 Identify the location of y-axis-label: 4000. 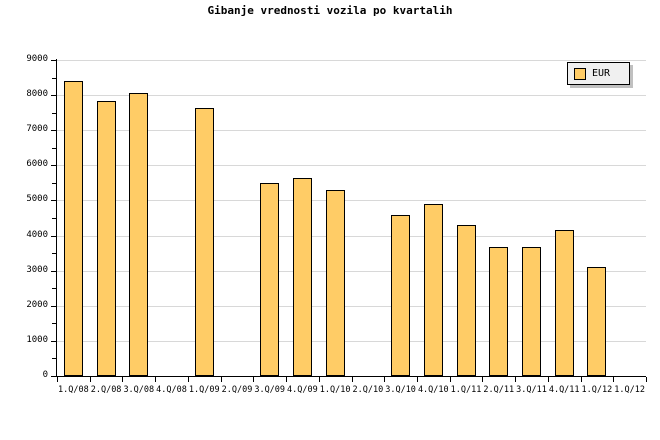
(37, 234).